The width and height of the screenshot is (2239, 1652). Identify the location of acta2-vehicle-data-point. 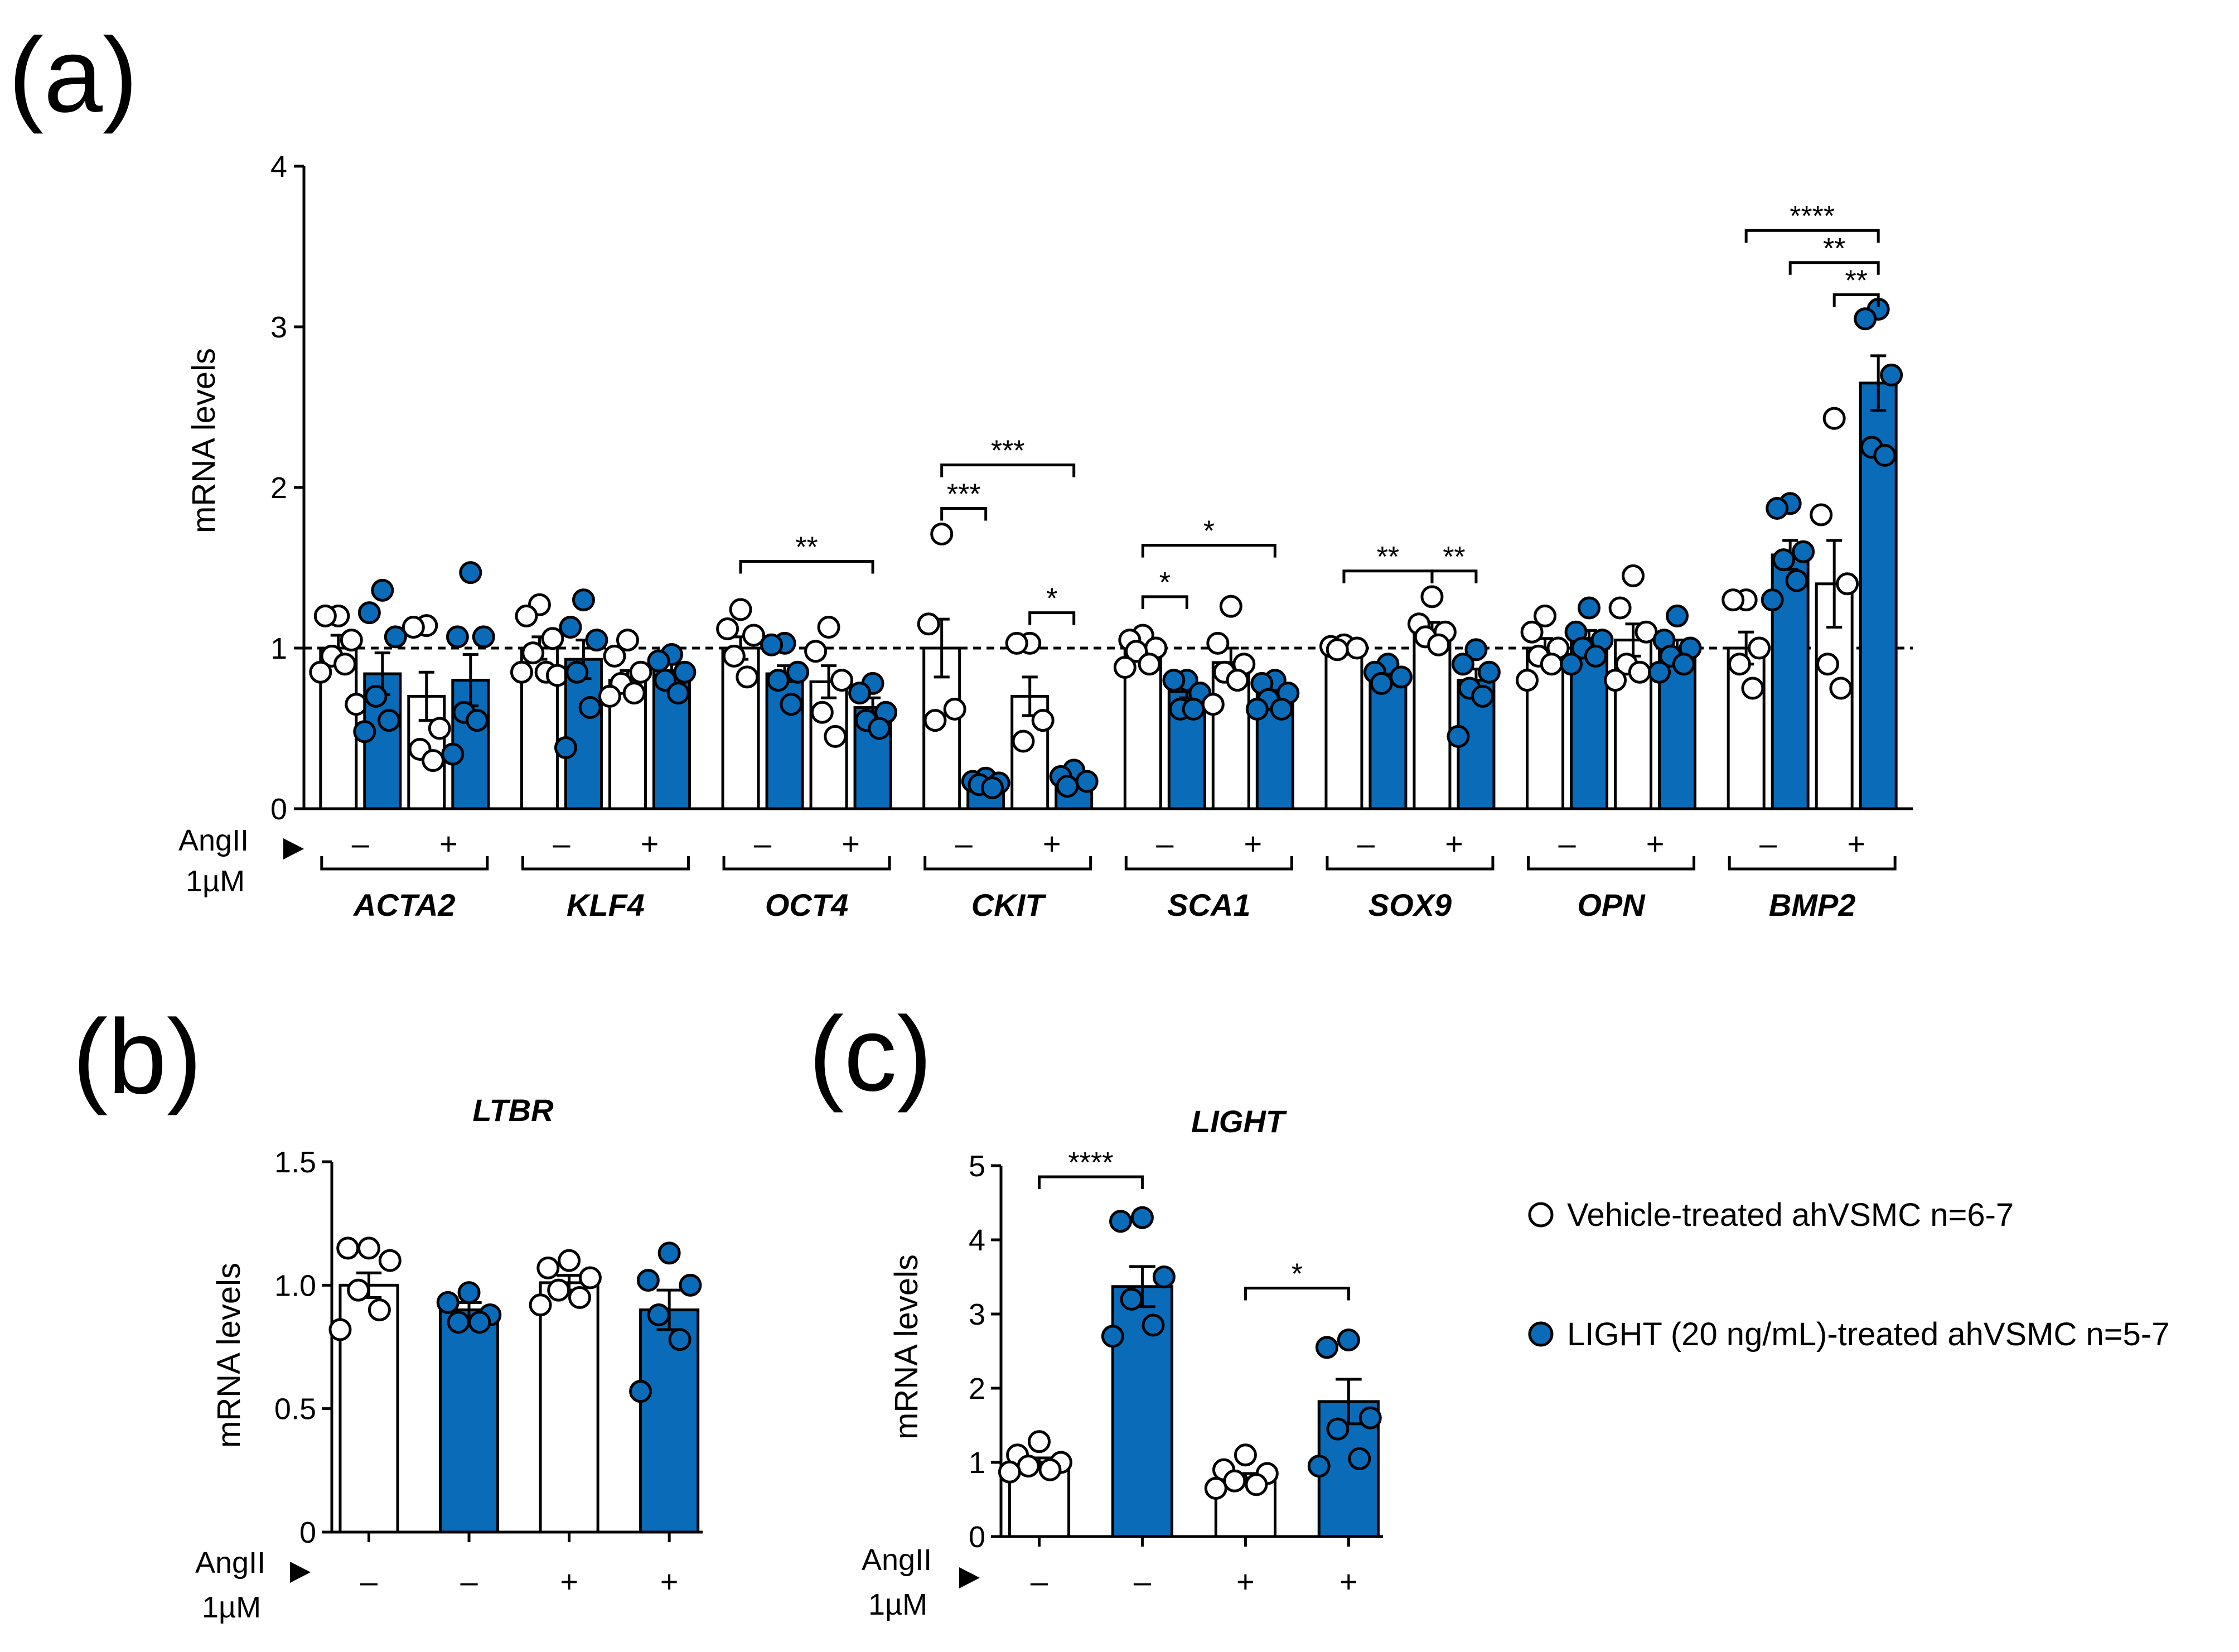
(320, 672).